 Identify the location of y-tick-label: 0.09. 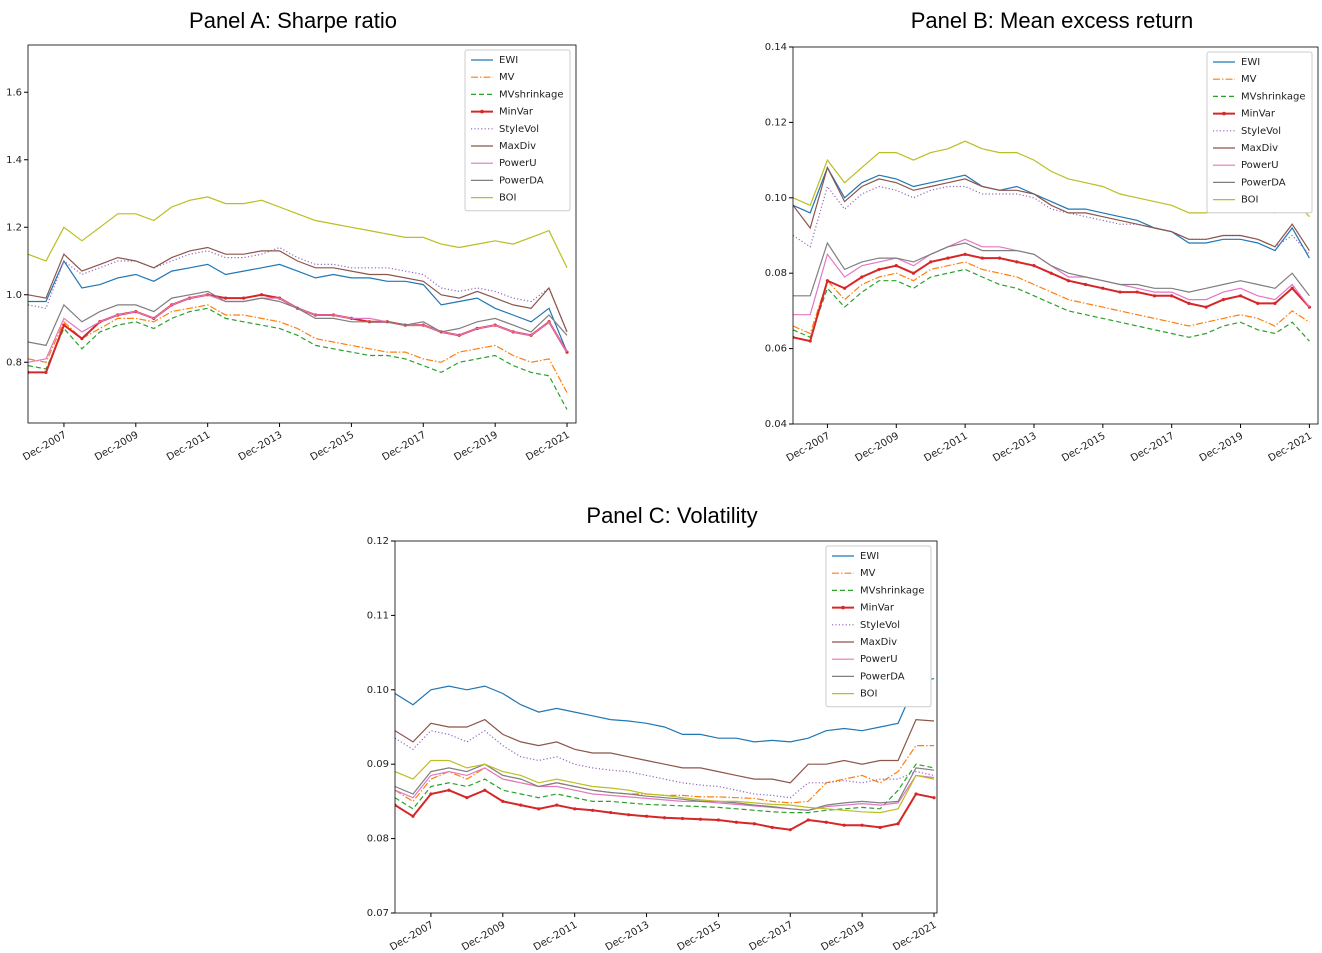
(378, 764).